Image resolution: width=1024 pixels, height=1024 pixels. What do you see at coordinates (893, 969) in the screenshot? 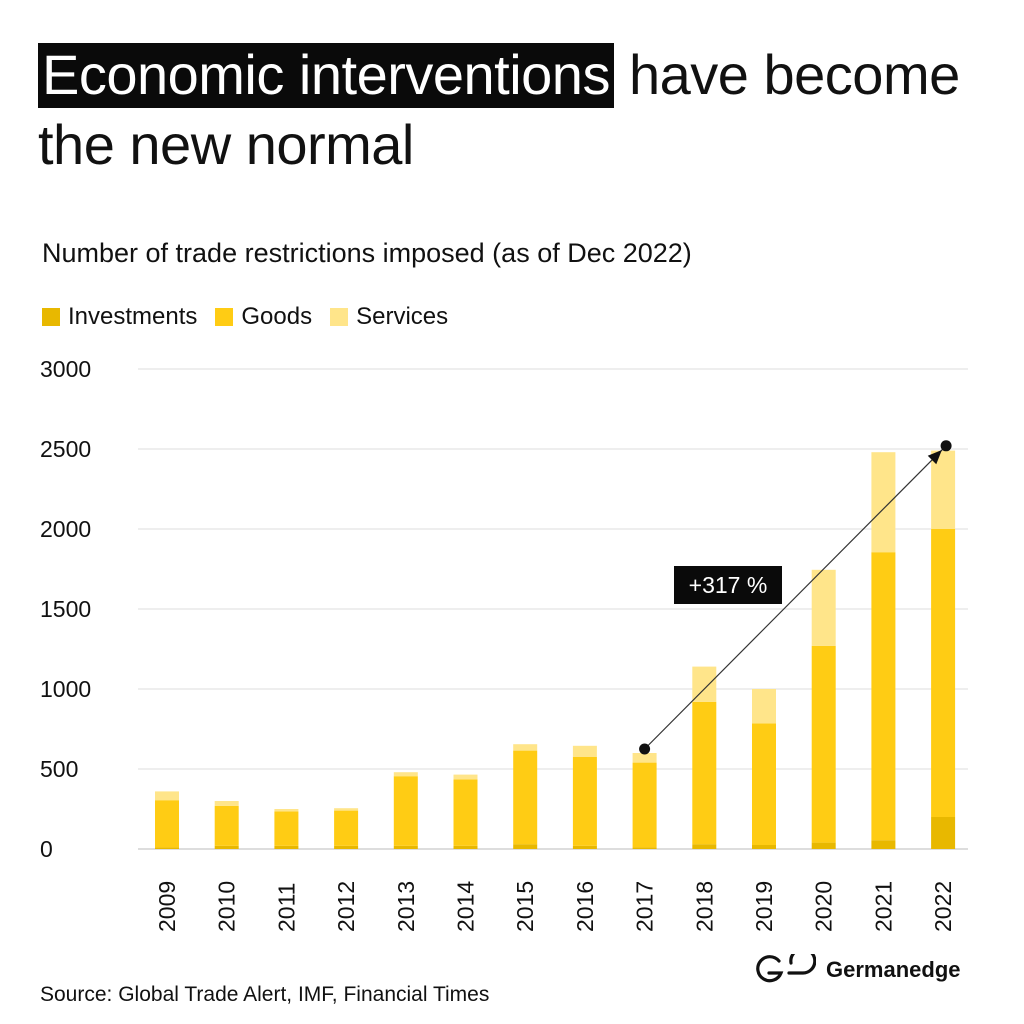
I see `brand-name: Germanedge` at bounding box center [893, 969].